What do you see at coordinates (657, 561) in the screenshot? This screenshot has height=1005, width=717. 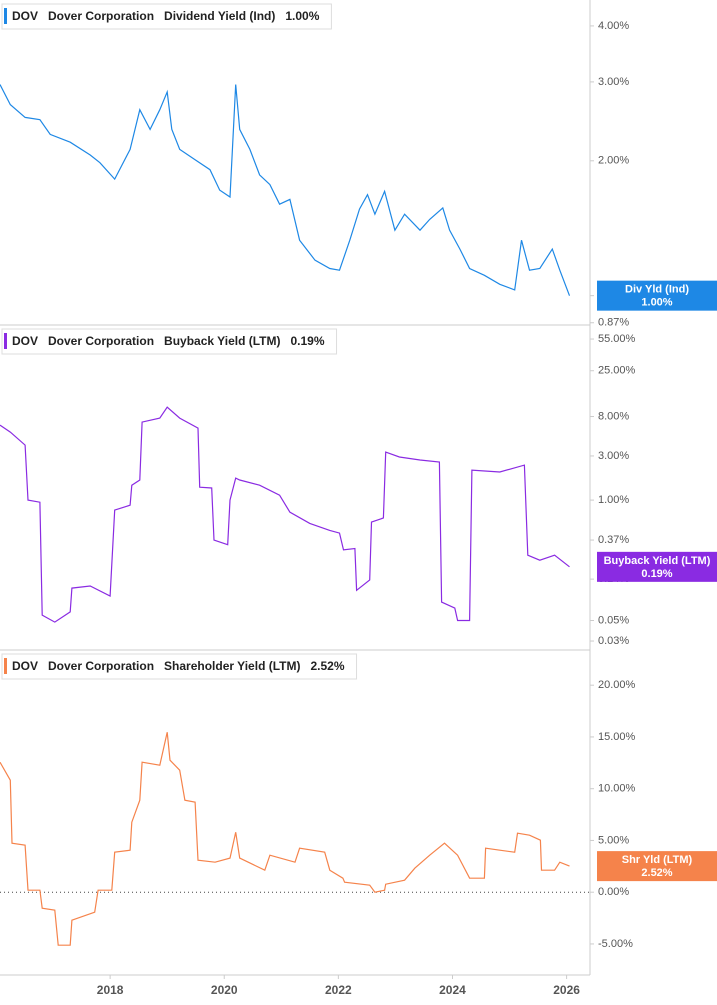 I see `badge-label: Buyback Yield (LTM)` at bounding box center [657, 561].